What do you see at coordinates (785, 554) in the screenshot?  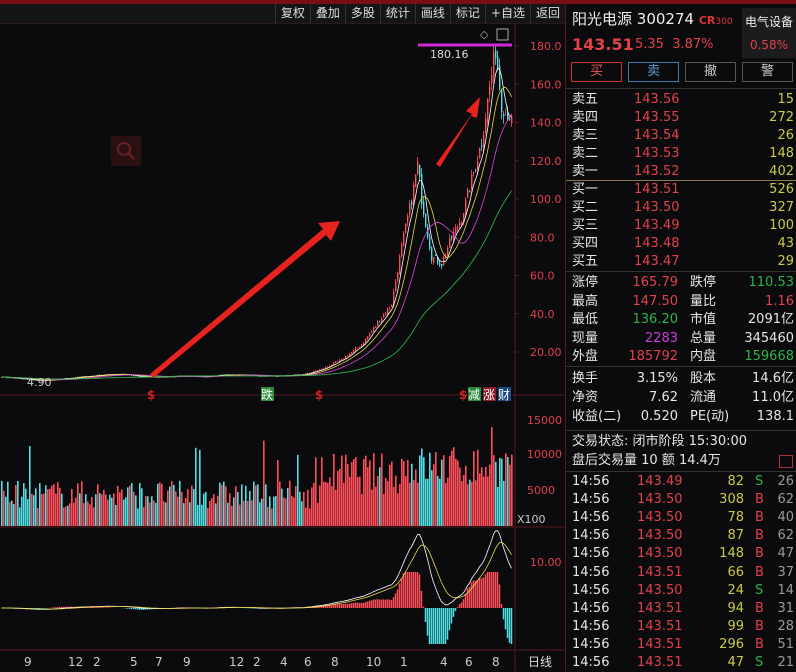 I see `tick-count: 47` at bounding box center [785, 554].